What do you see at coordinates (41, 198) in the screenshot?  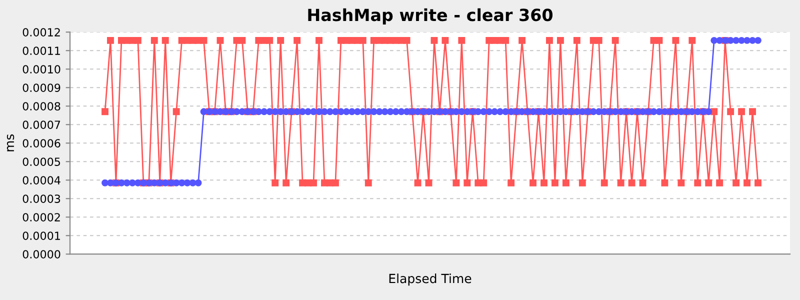 I see `y-tick-label: 0.0003` at bounding box center [41, 198].